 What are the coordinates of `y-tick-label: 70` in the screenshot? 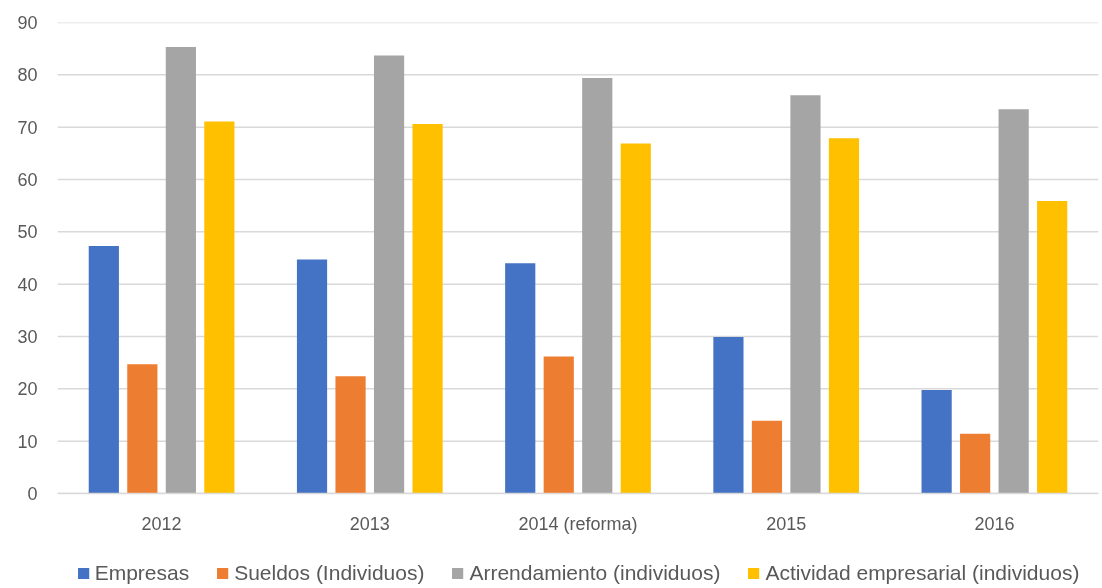 It's located at (27, 127).